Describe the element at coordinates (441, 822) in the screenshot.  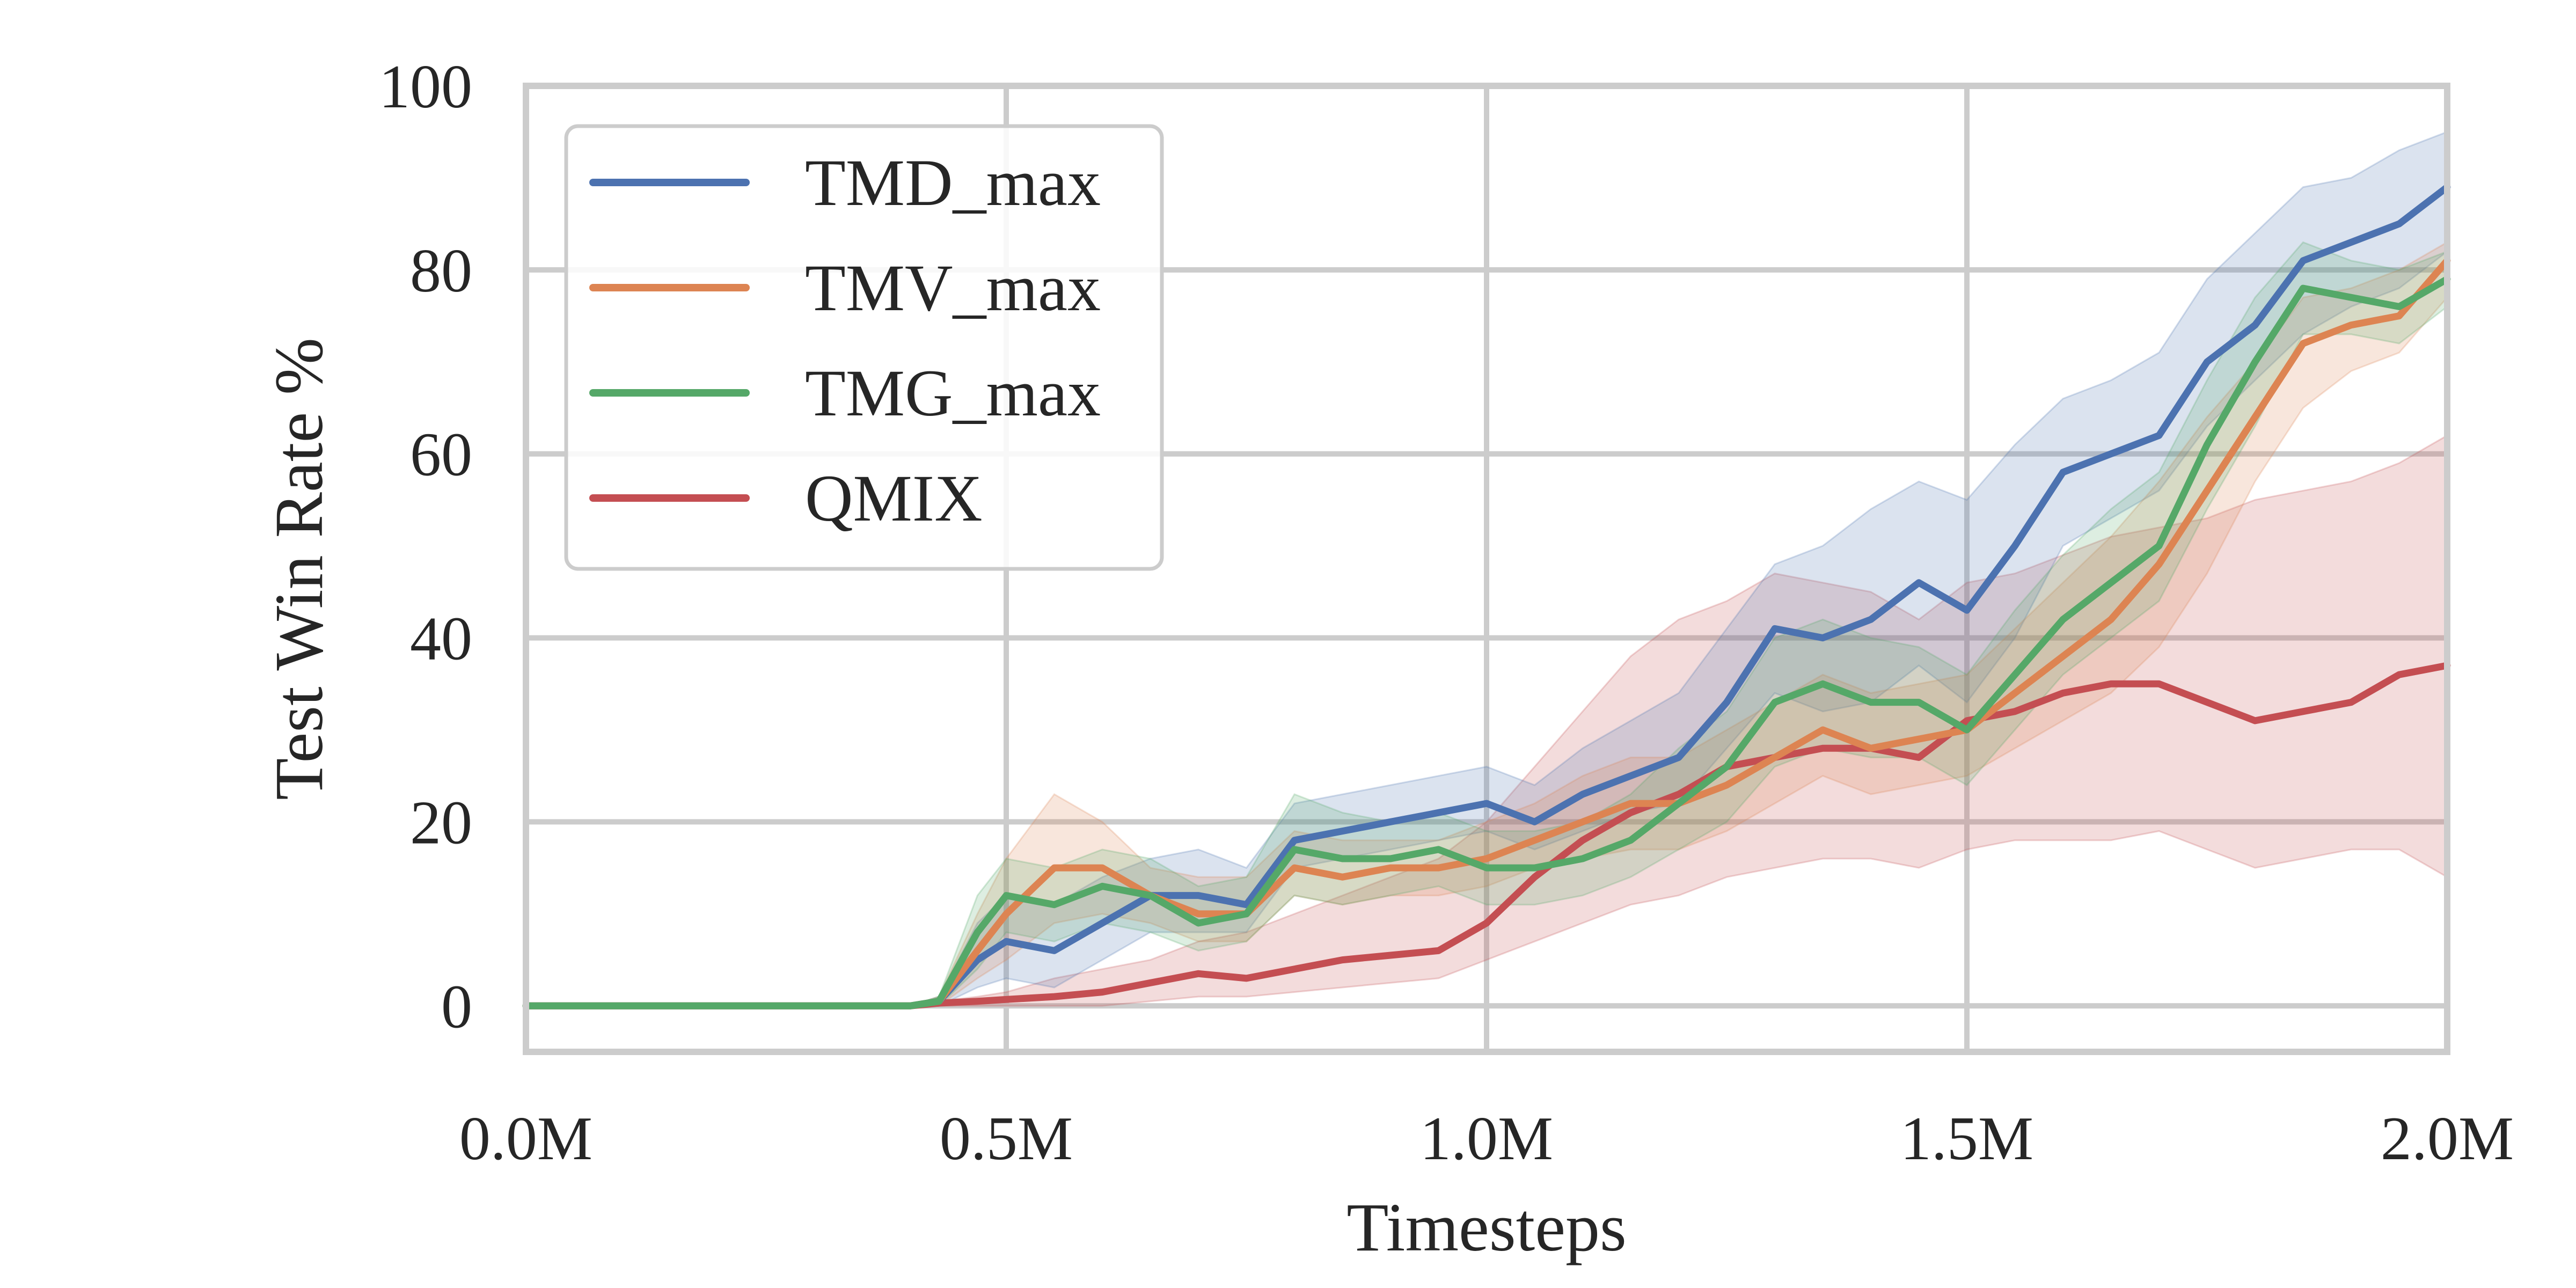
I see `y-tick-label: 20` at that location.